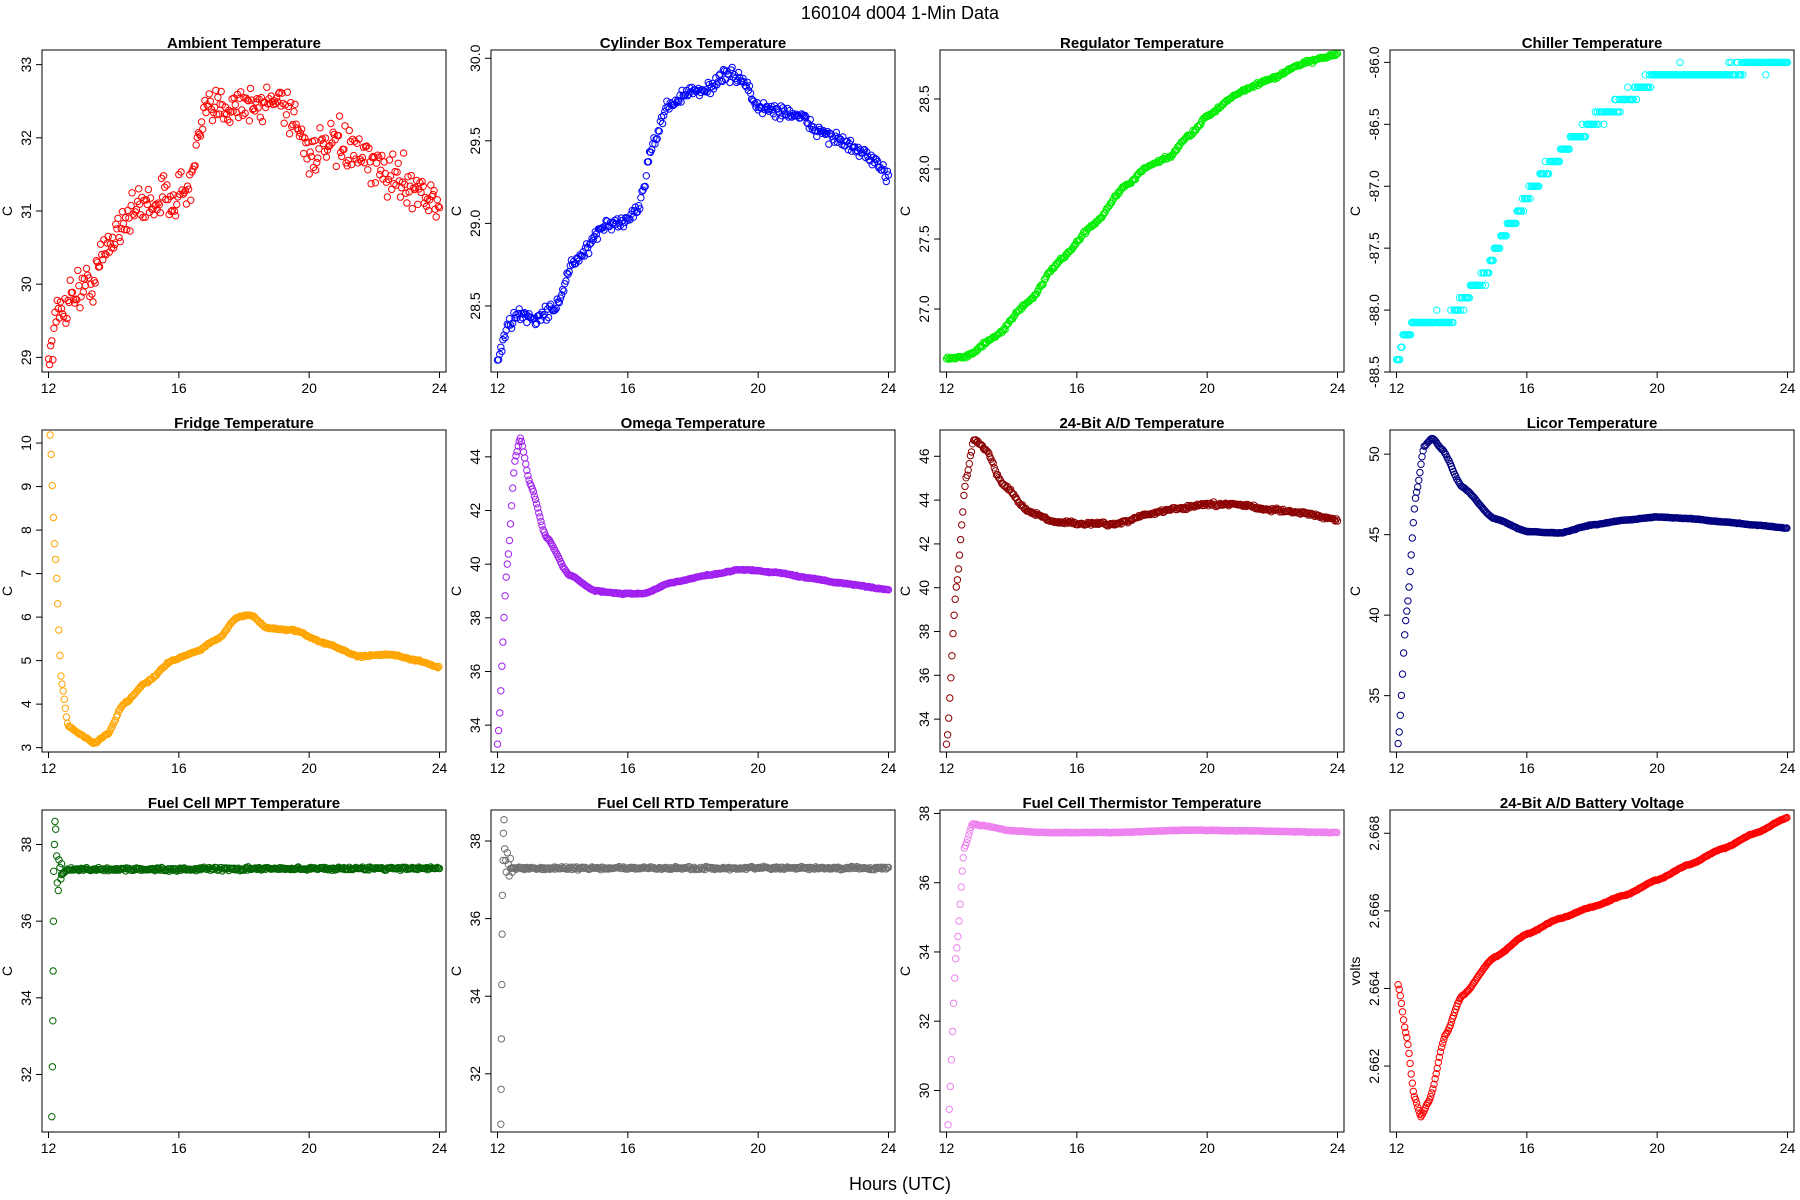 The width and height of the screenshot is (1800, 1200). I want to click on y-tick-label: 35, so click(1374, 696).